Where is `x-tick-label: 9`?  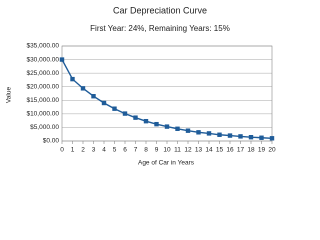
x-tick-label: 9 is located at coordinates (157, 150).